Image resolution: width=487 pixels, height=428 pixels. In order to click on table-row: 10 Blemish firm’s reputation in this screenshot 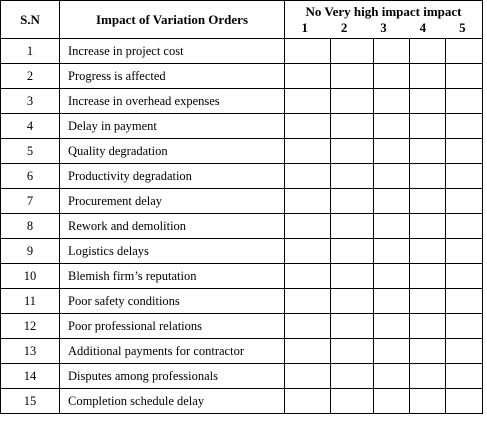, I will do `click(241, 276)`.